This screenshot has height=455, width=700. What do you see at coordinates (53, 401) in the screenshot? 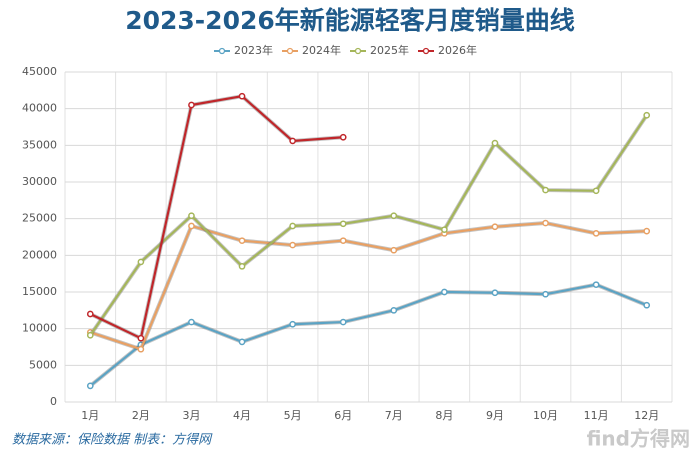
I see `y-tick-label: 0` at bounding box center [53, 401].